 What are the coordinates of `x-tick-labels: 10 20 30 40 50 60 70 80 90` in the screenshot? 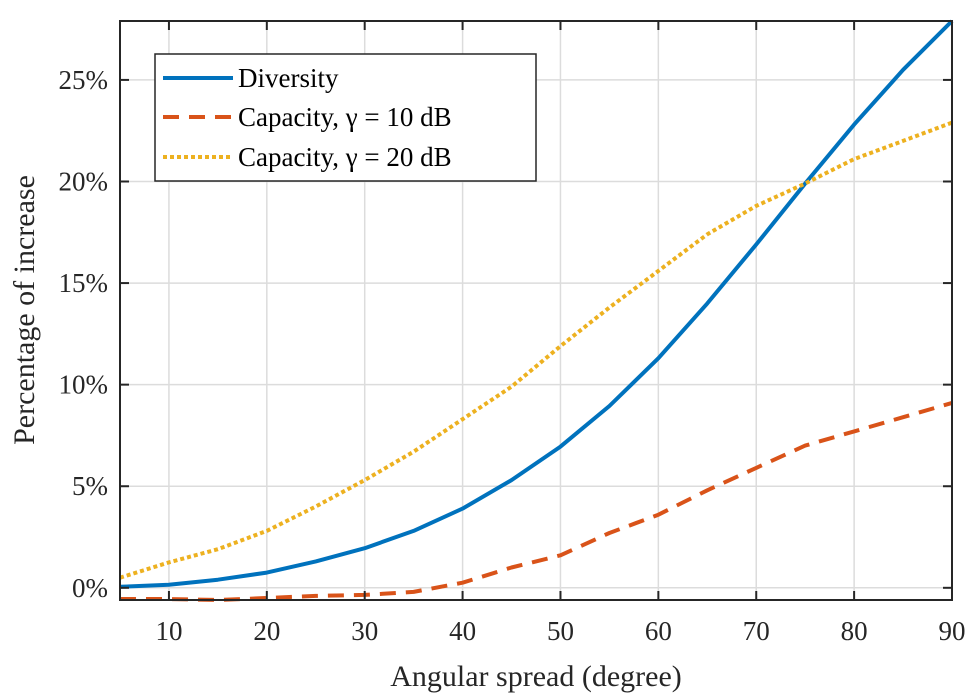 It's located at (560, 631).